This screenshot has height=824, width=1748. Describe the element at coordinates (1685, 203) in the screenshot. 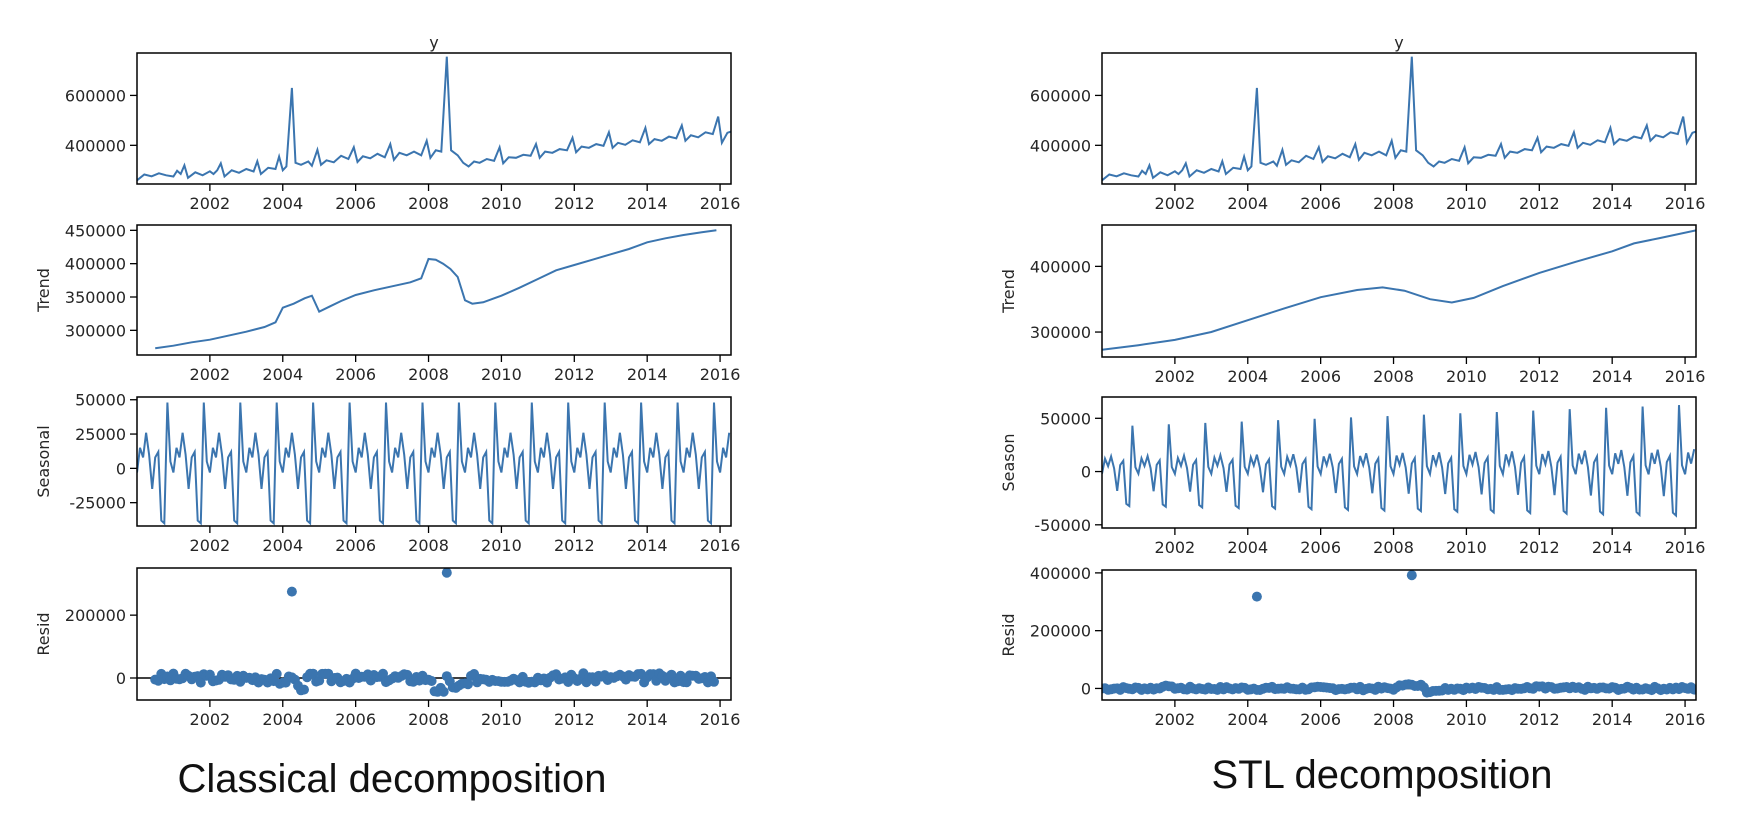

I see `stl-y-xtick-label: 2016` at that location.